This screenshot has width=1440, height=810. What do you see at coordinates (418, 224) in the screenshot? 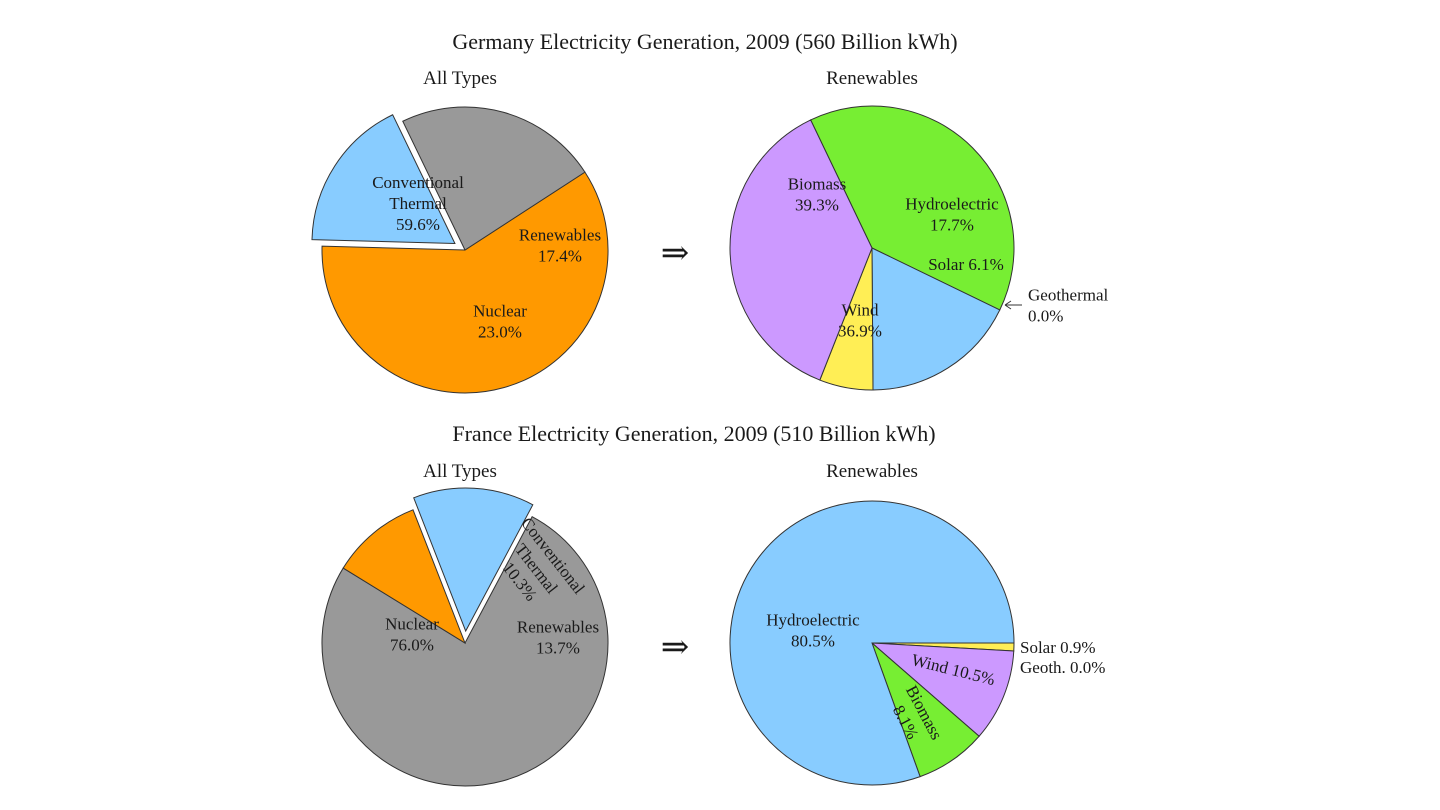
I see `label-line: 59.6%` at bounding box center [418, 224].